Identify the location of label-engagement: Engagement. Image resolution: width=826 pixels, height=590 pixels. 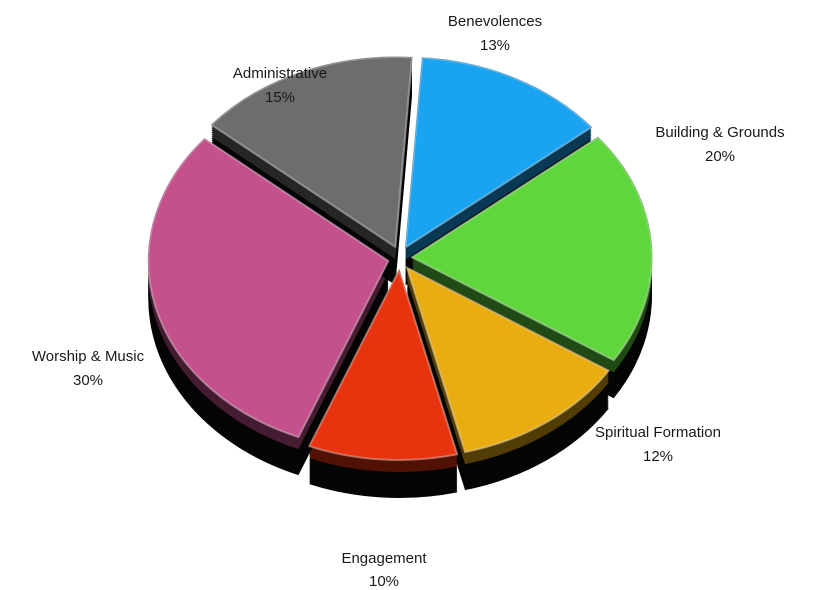
(384, 558).